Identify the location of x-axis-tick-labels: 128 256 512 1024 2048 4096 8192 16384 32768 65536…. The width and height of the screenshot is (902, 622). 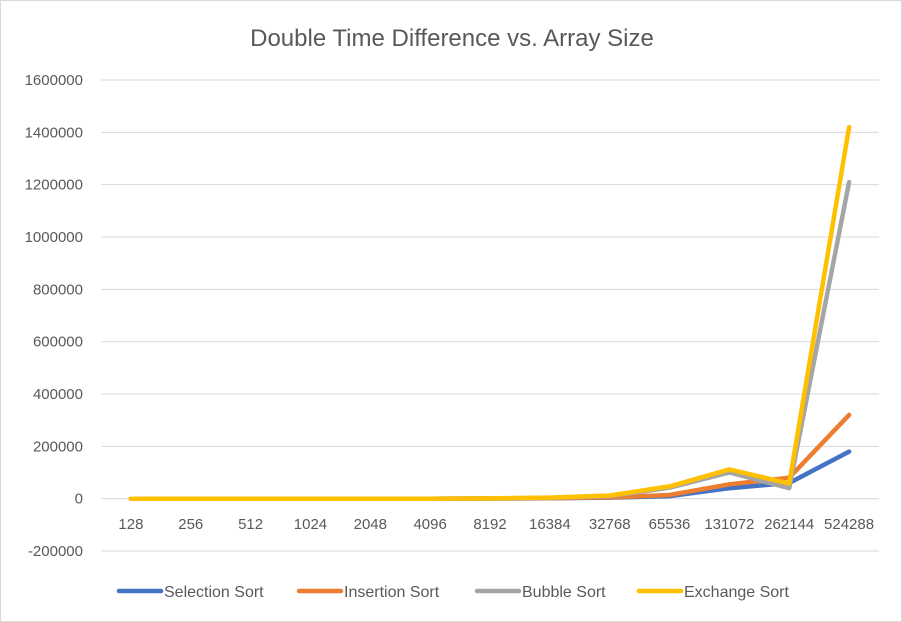
(496, 524).